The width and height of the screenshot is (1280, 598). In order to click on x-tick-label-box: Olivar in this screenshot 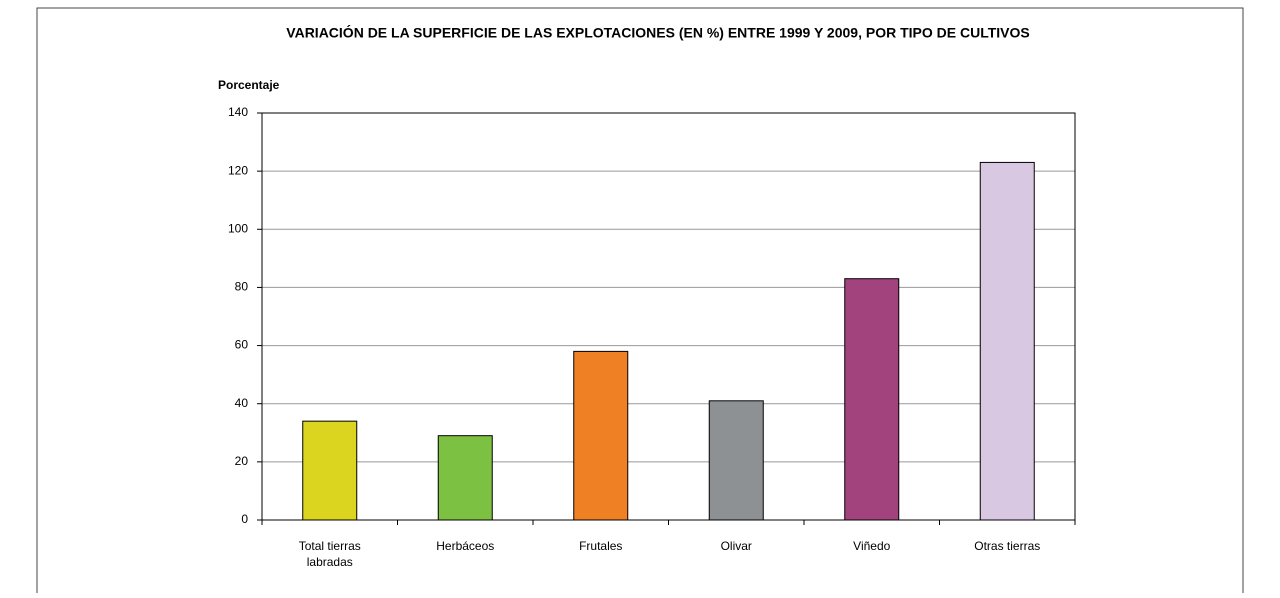, I will do `click(736, 546)`.